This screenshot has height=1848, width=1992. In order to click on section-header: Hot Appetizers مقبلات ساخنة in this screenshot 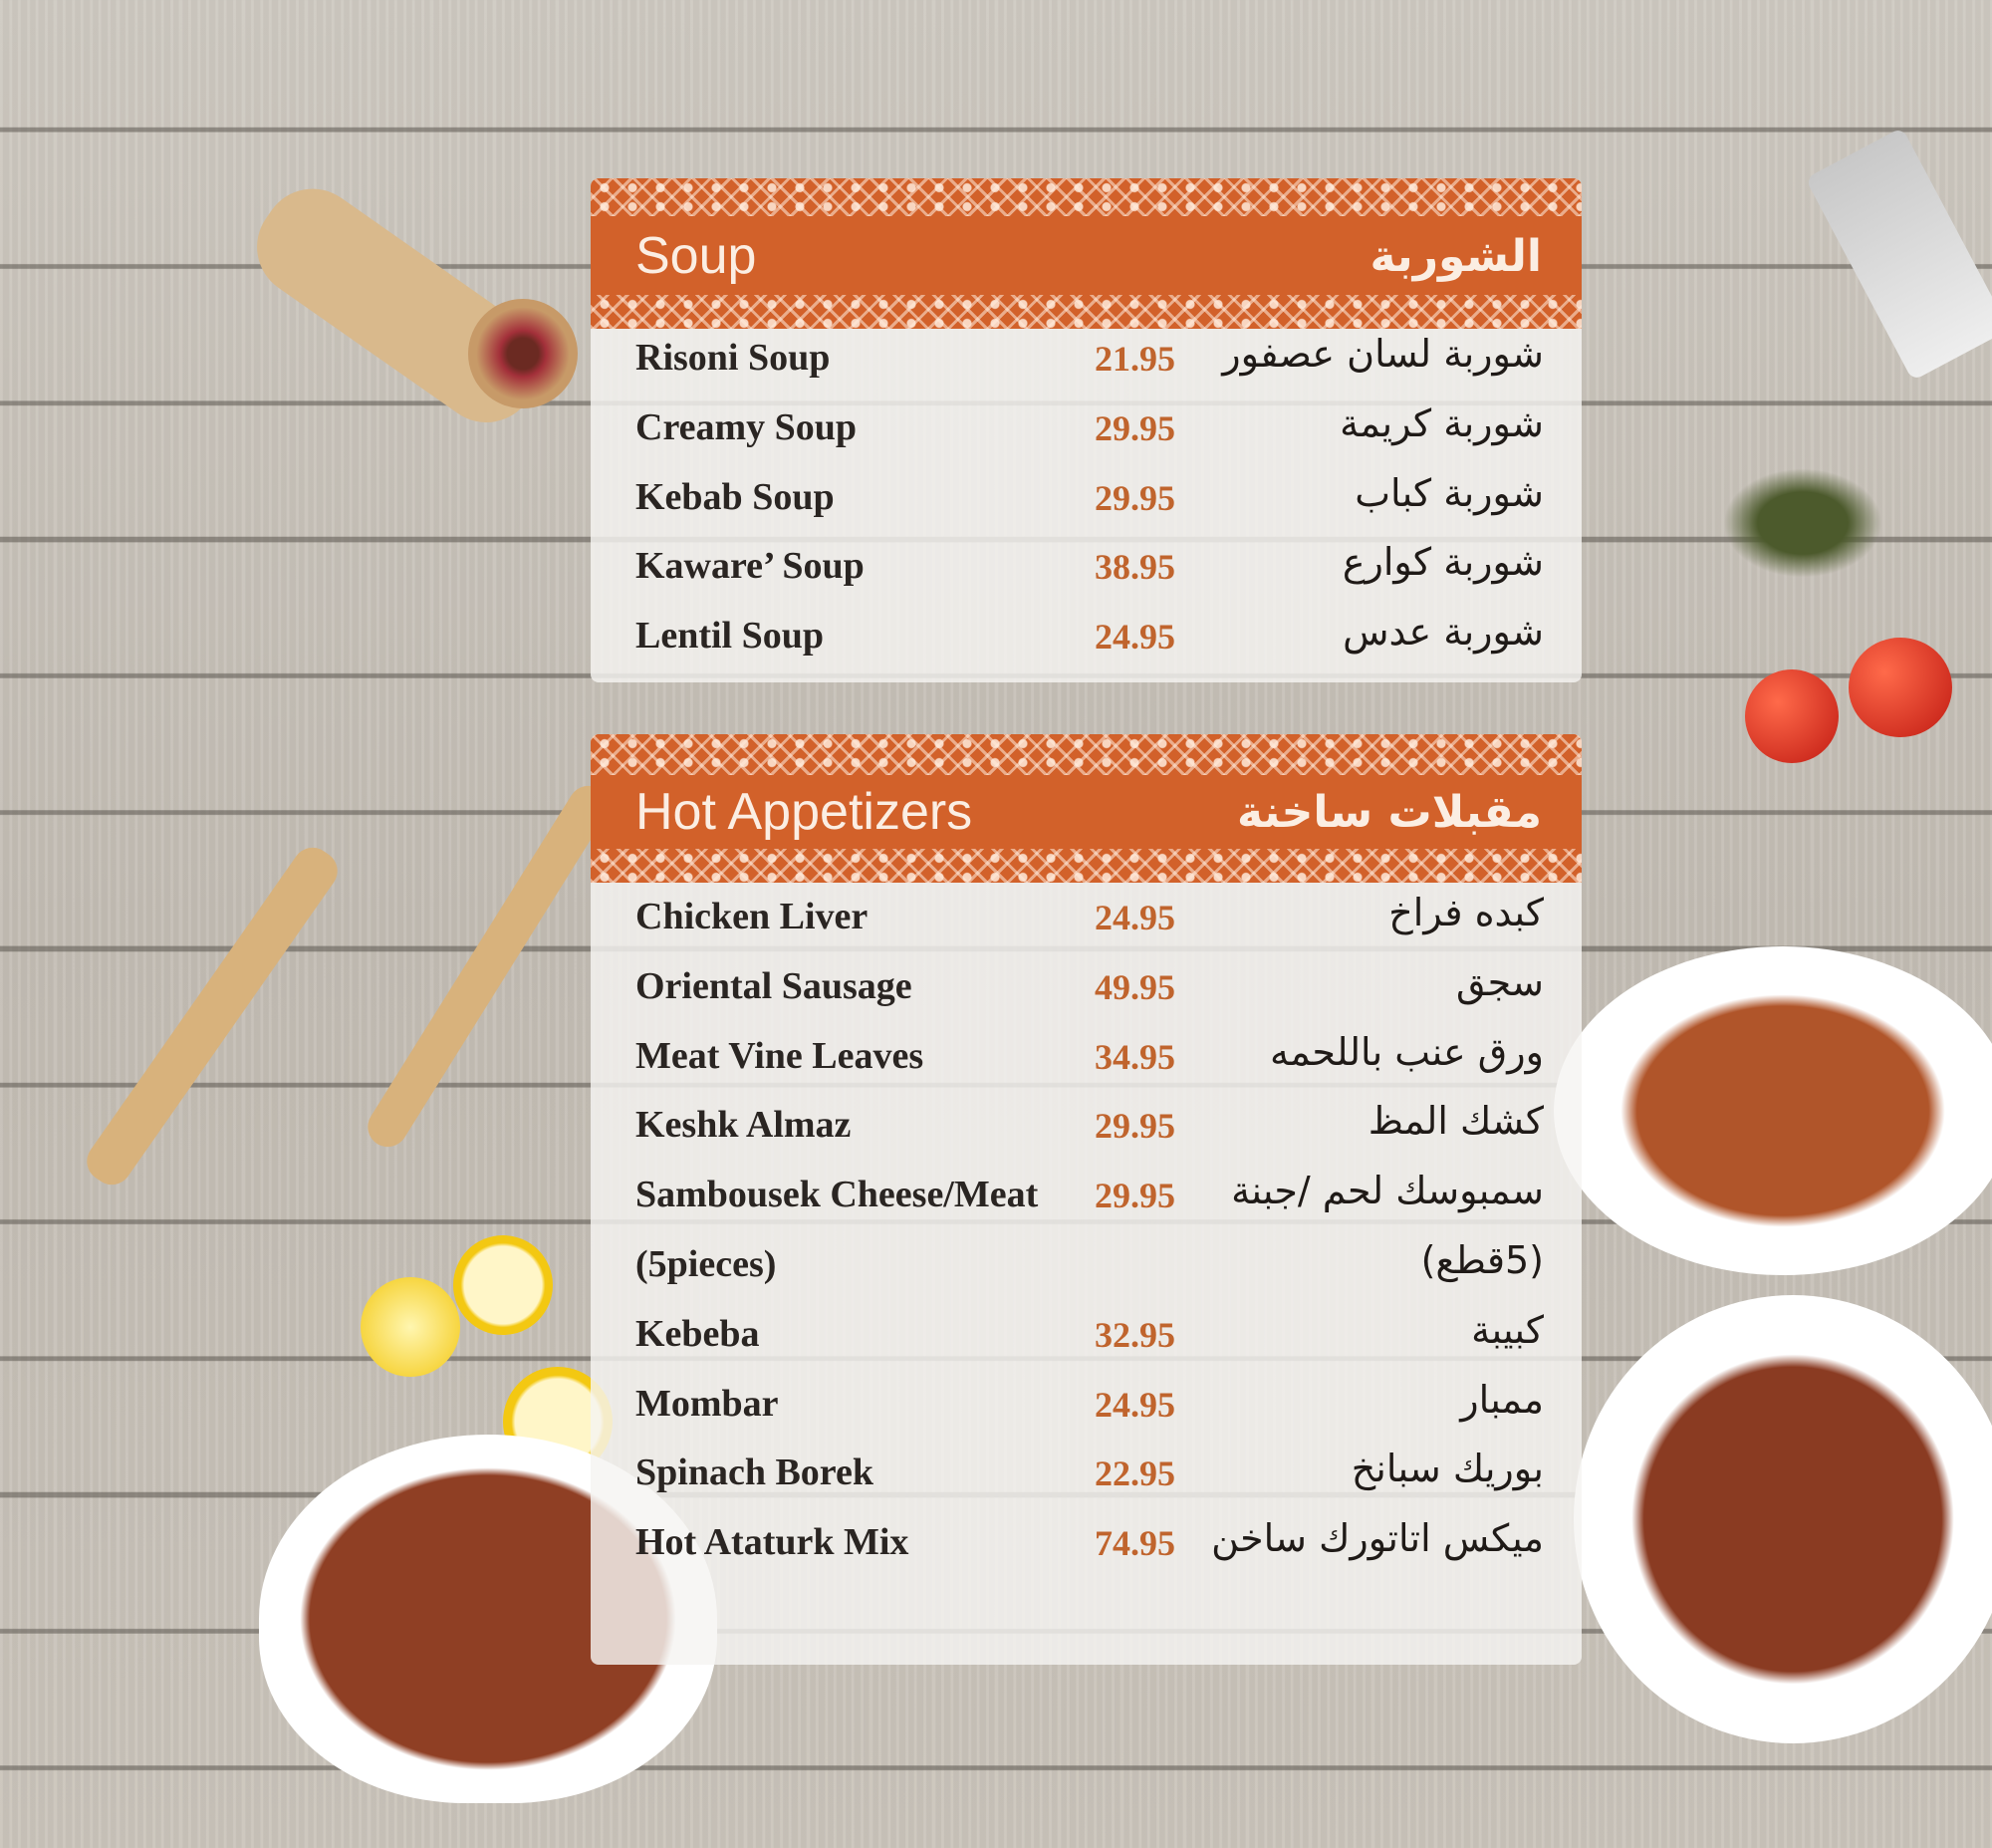, I will do `click(1087, 812)`.